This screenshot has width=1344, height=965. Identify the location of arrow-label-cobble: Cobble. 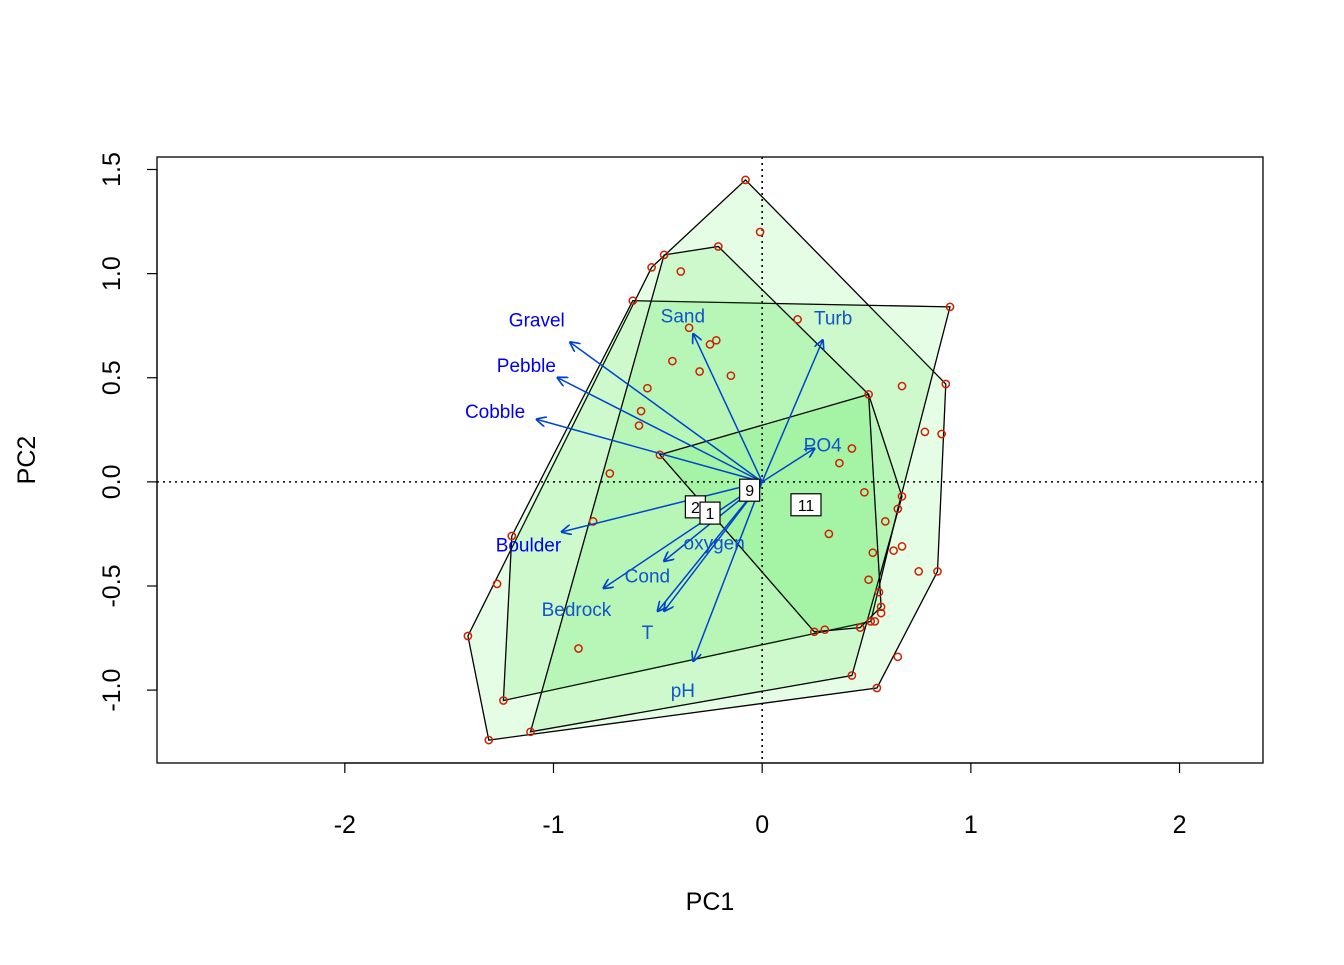
(495, 412).